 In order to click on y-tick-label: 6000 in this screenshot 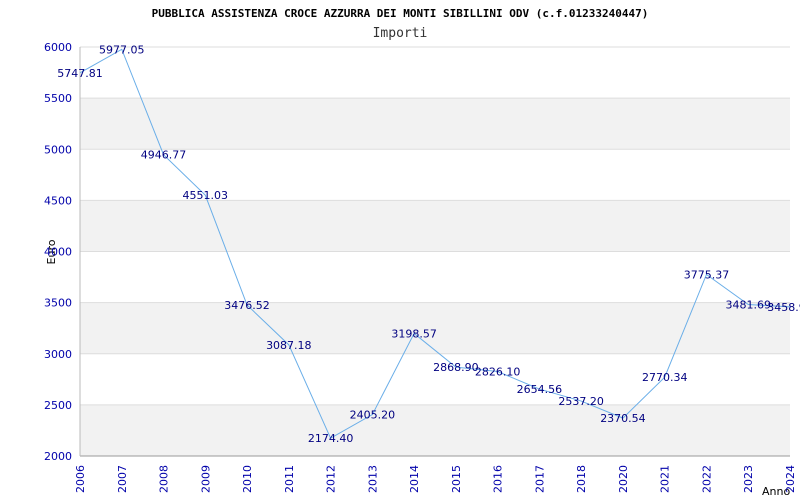, I will do `click(58, 47)`.